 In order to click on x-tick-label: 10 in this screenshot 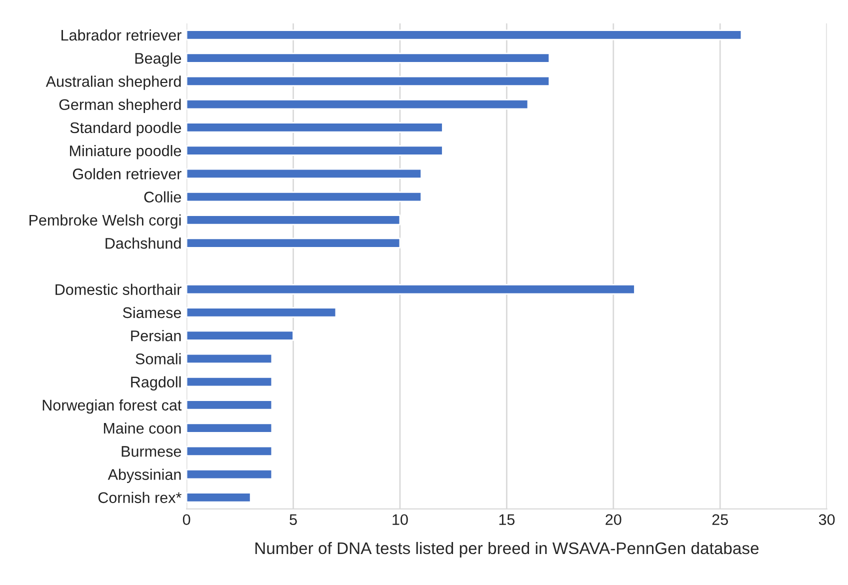, I will do `click(400, 520)`.